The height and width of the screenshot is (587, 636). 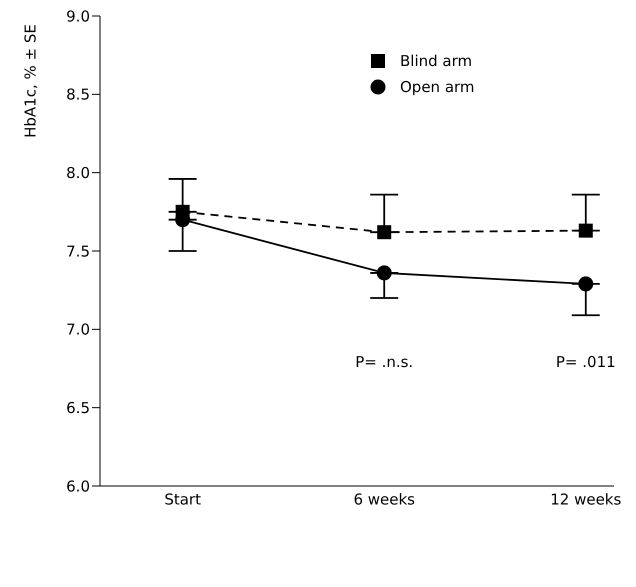 What do you see at coordinates (183, 499) in the screenshot?
I see `x-tick-label: Start` at bounding box center [183, 499].